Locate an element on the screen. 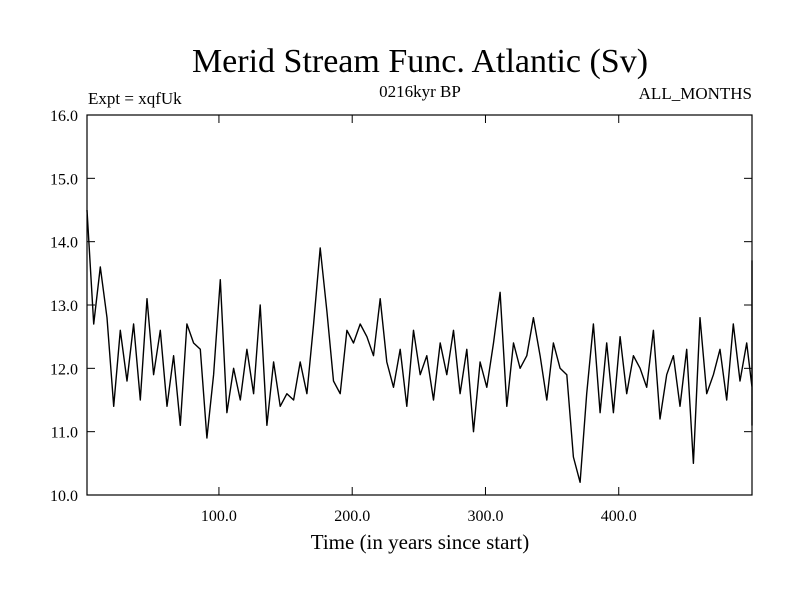 The image size is (800, 600). chart-title: Merid Stream Func. Atlantic (Sv) is located at coordinates (420, 61).